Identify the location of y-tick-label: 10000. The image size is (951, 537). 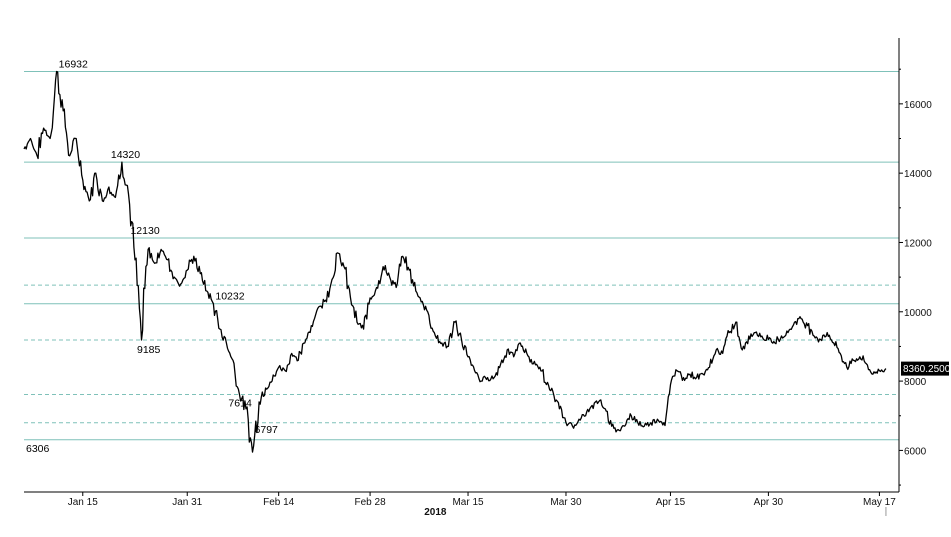
(918, 313).